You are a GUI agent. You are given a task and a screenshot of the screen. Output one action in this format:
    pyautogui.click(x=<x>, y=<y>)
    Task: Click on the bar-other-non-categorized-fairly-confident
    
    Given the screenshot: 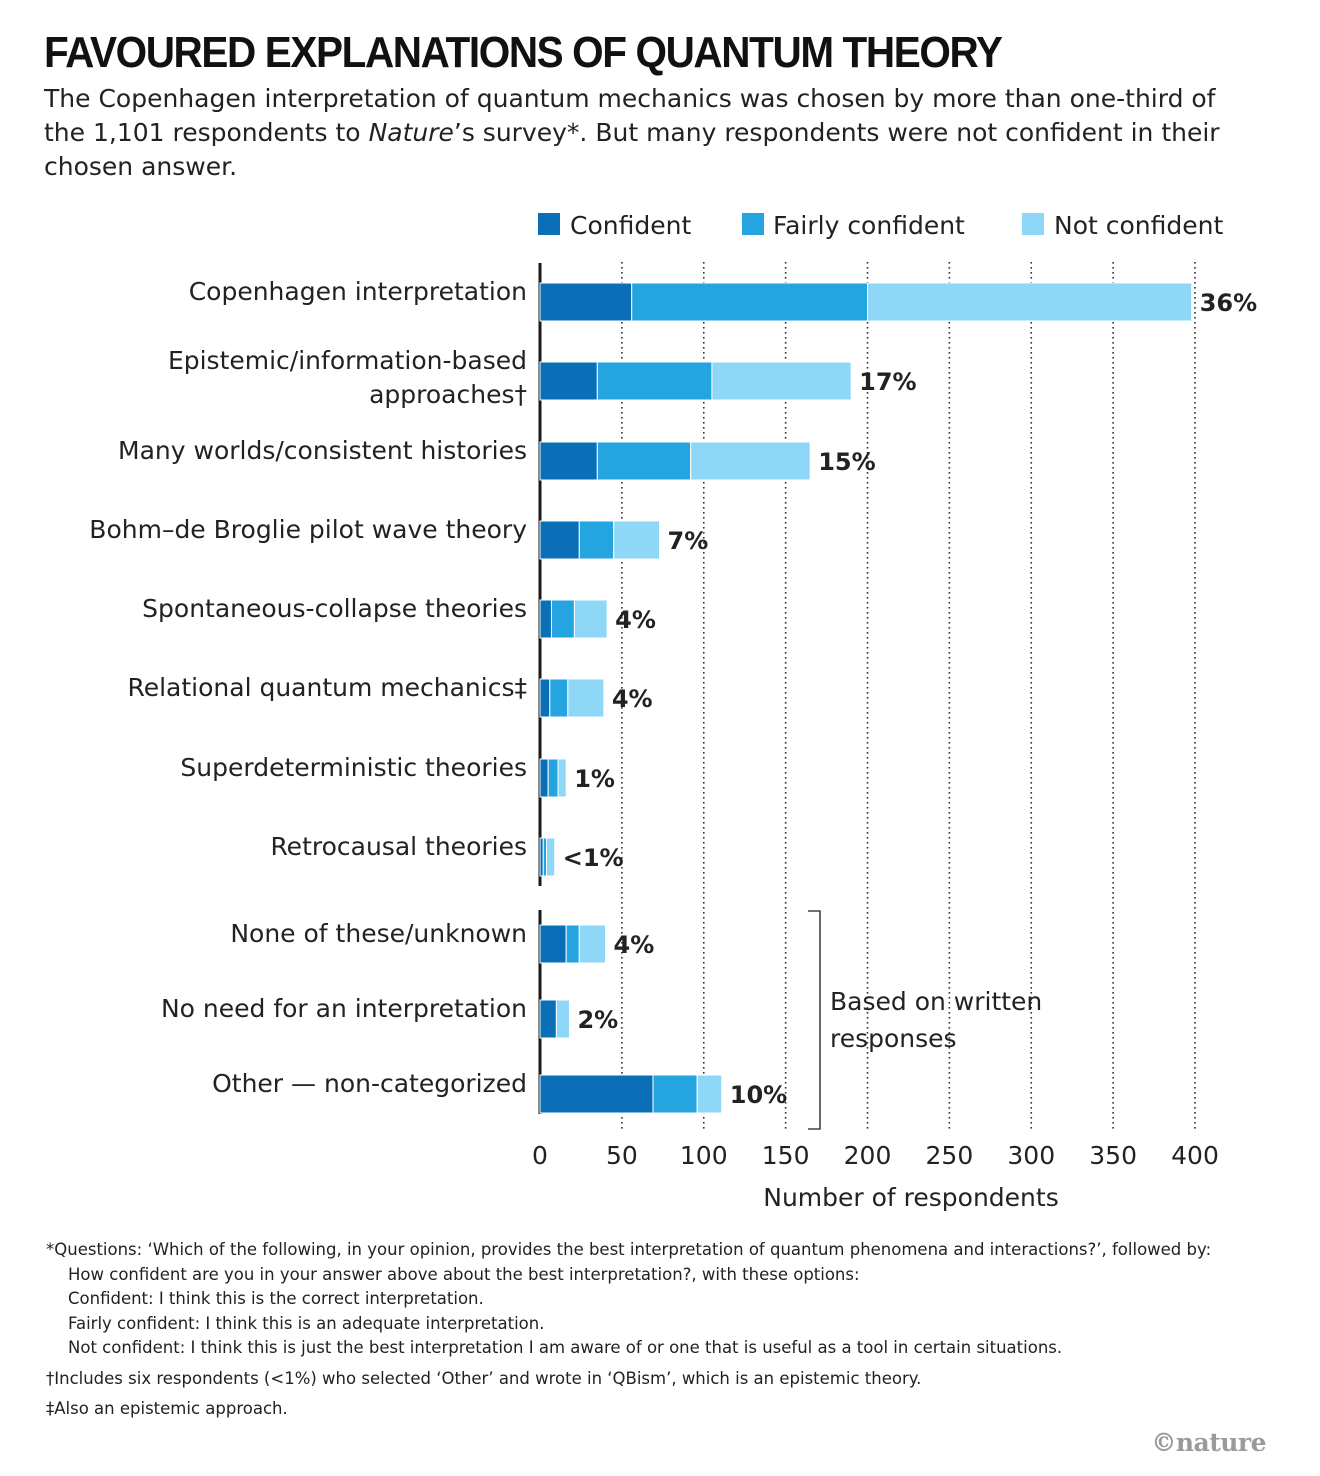 What is the action you would take?
    pyautogui.click(x=675, y=1094)
    